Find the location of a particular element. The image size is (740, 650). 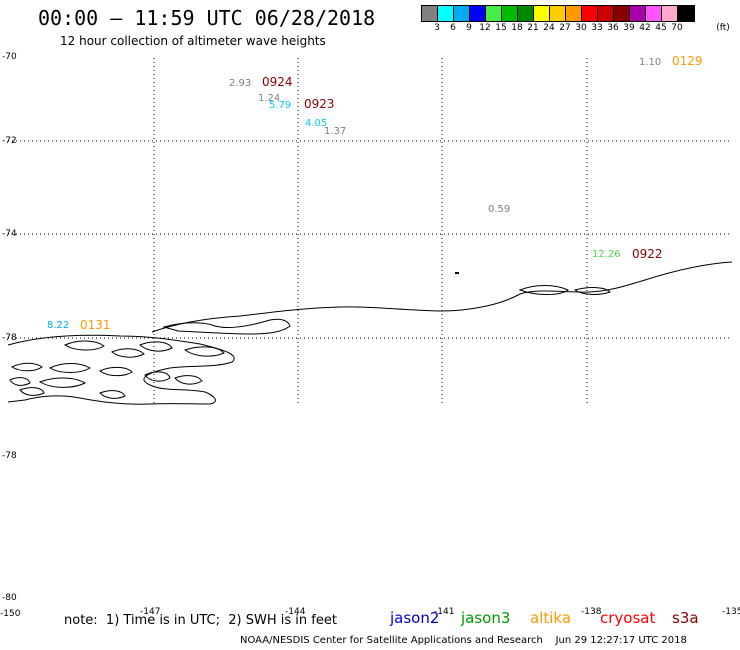

longitude-label: -138 is located at coordinates (591, 612).